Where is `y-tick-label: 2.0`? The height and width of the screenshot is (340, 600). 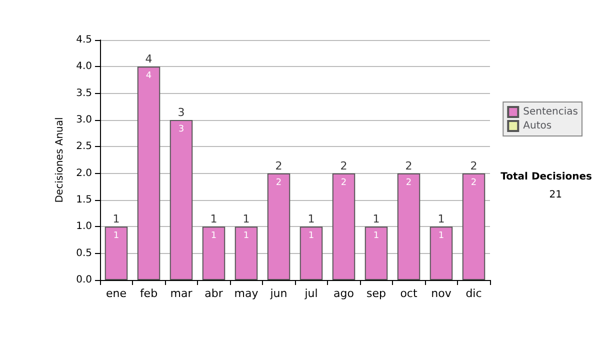
y-tick-label: 2.0 is located at coordinates (84, 173).